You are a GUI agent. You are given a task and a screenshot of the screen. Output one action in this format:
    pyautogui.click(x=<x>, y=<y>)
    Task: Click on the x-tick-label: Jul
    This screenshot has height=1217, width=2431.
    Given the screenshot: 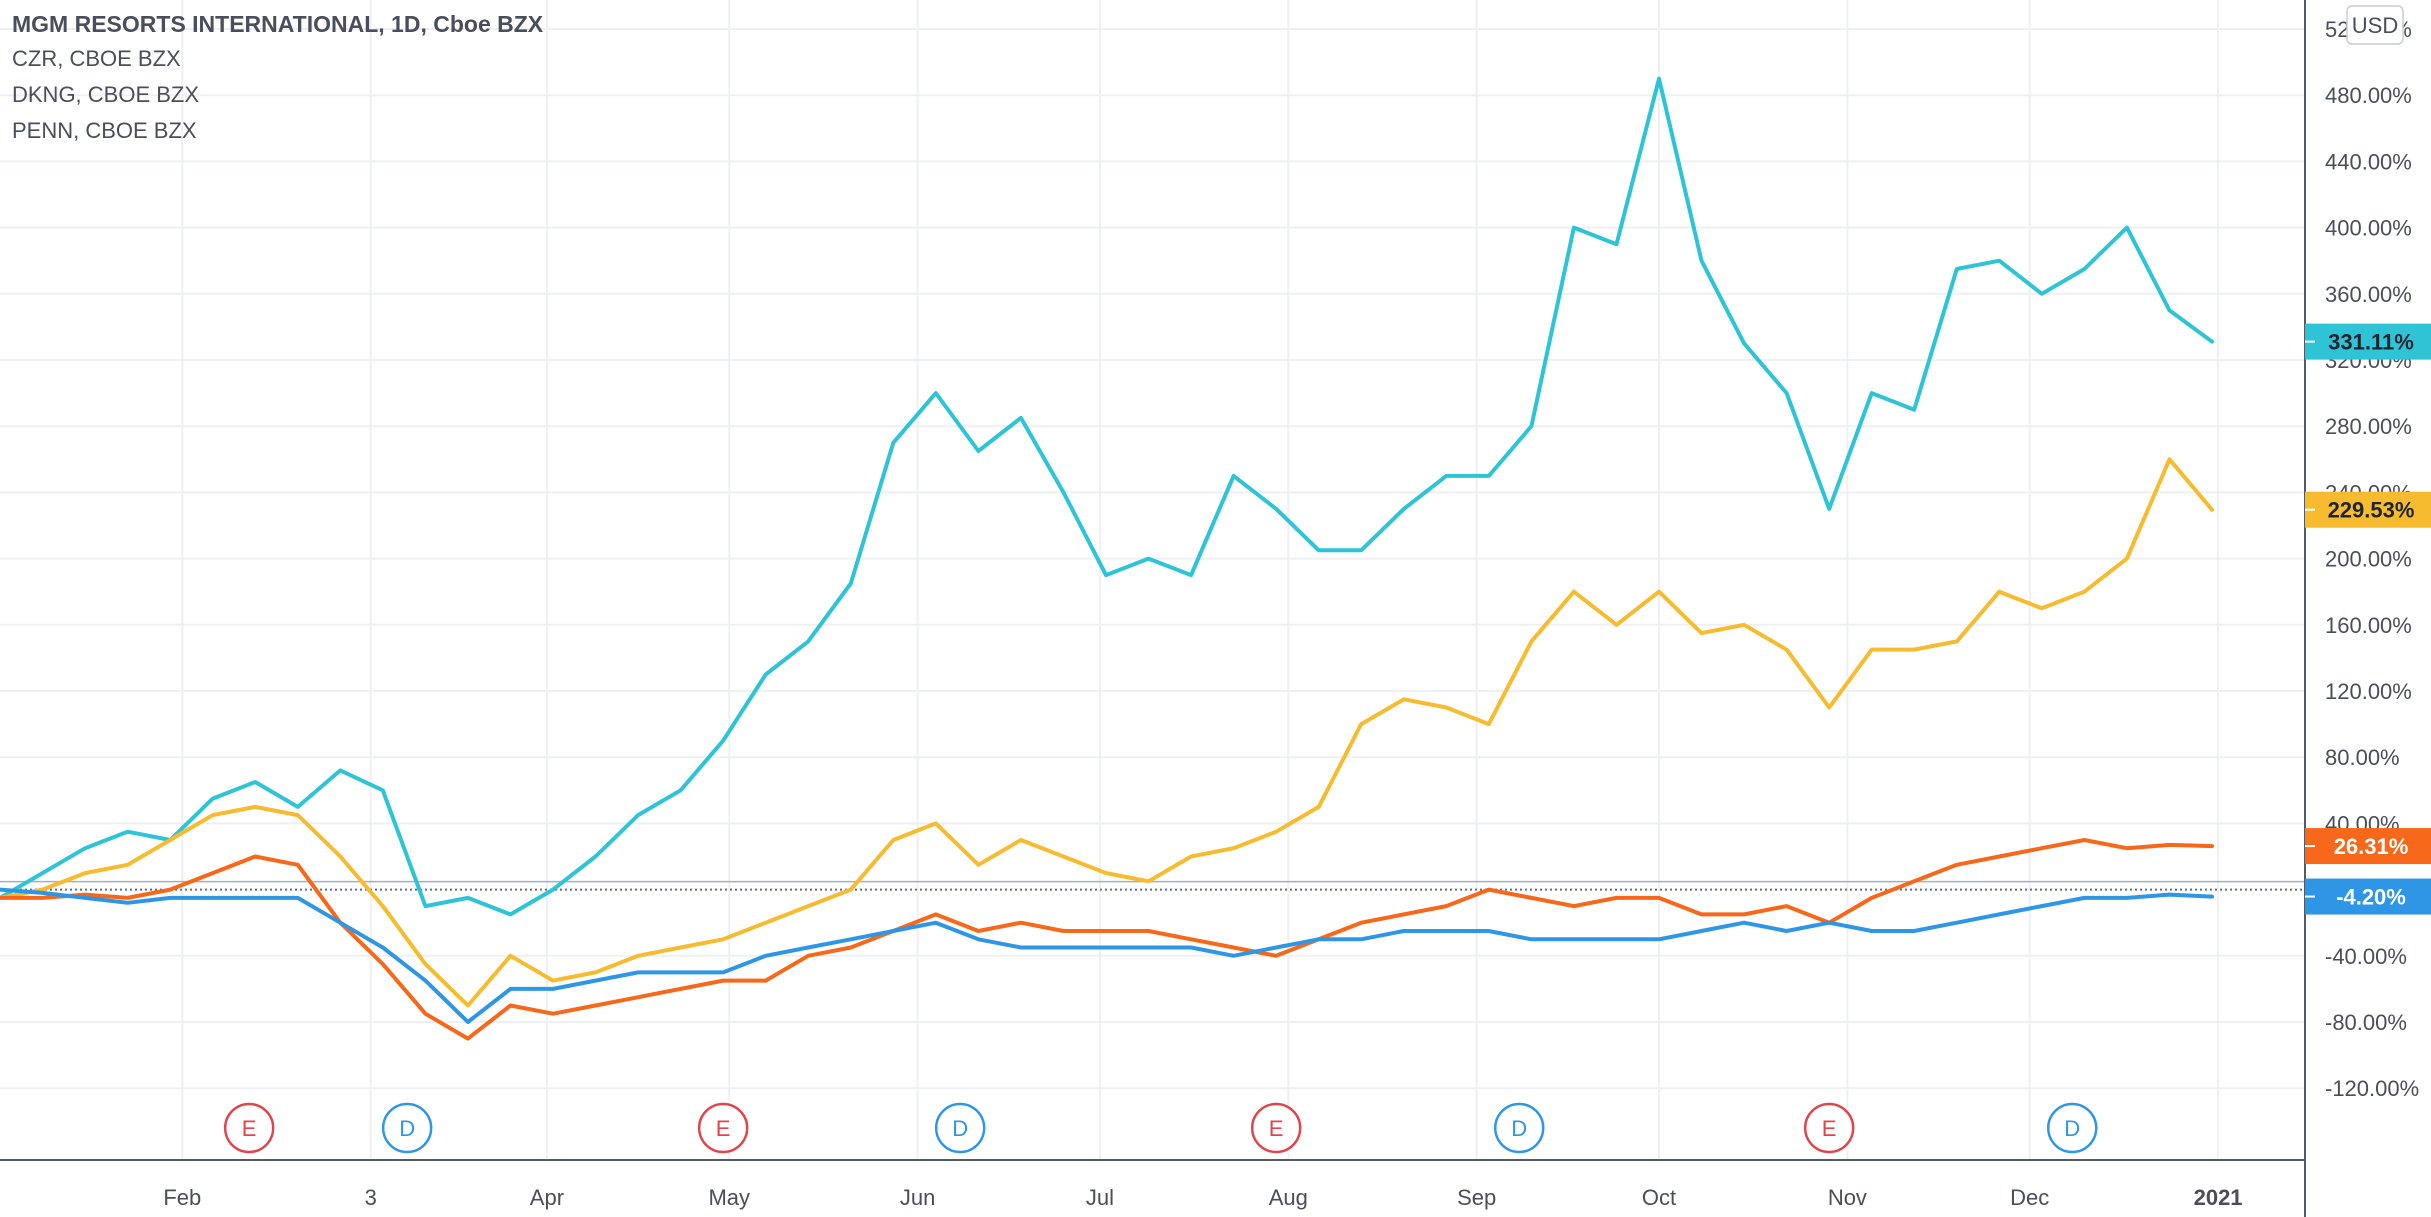 What is the action you would take?
    pyautogui.click(x=1100, y=1197)
    